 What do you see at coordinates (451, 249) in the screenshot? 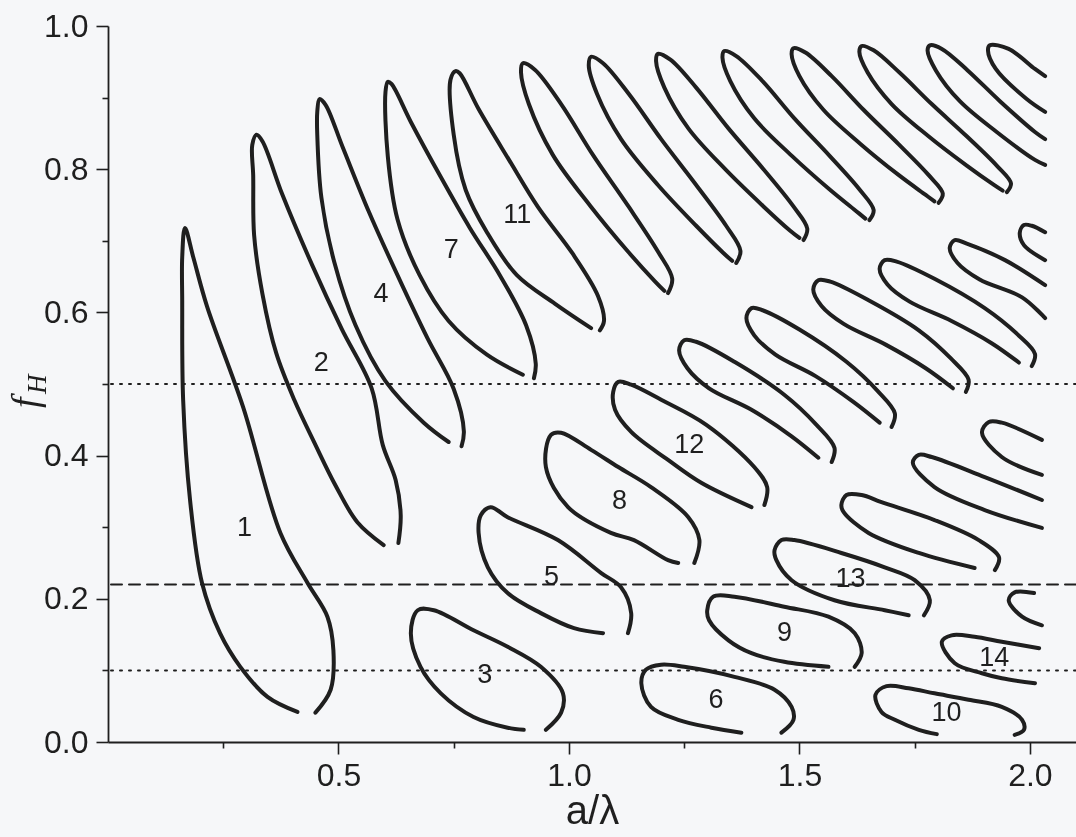
I see `series-label: 7` at bounding box center [451, 249].